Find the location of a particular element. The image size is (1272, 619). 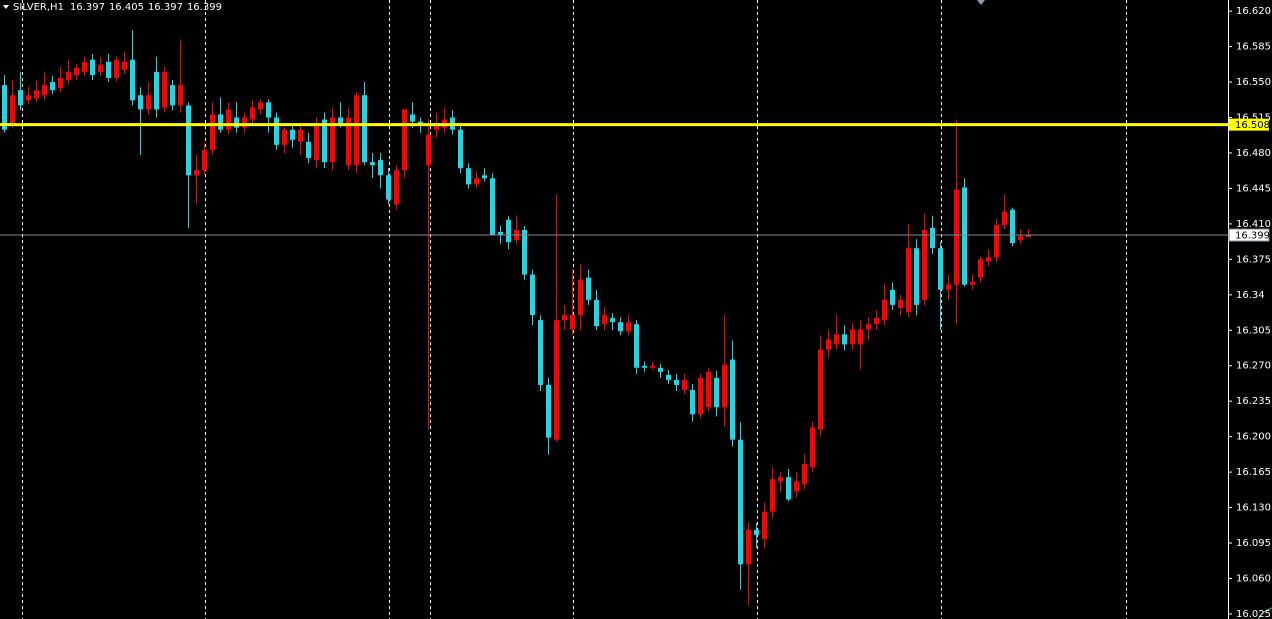

y-tick-label: 16.550 is located at coordinates (1253, 82).